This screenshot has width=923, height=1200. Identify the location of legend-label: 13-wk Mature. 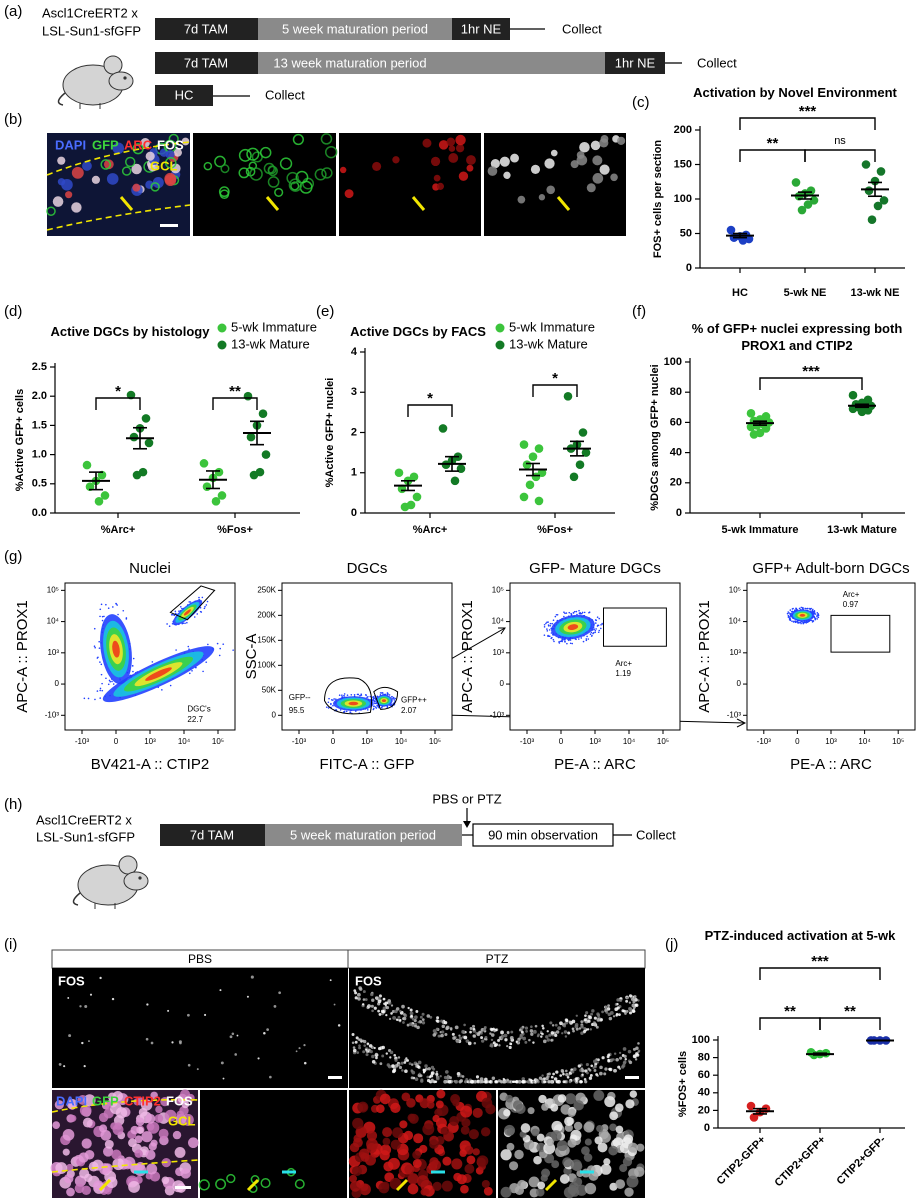
(270, 343).